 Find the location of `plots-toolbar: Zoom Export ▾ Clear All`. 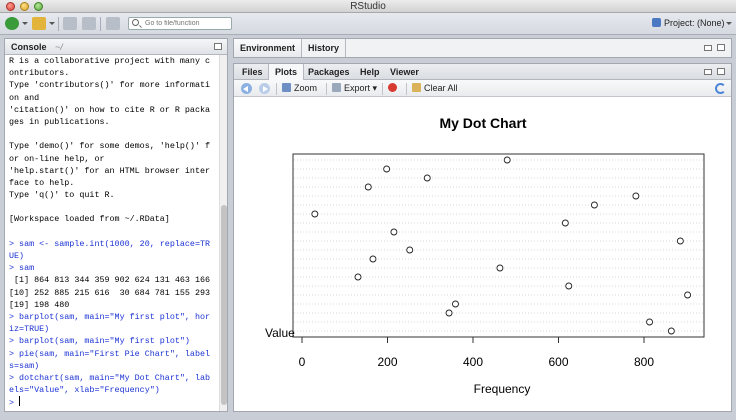

plots-toolbar: Zoom Export ▾ Clear All is located at coordinates (482, 88).